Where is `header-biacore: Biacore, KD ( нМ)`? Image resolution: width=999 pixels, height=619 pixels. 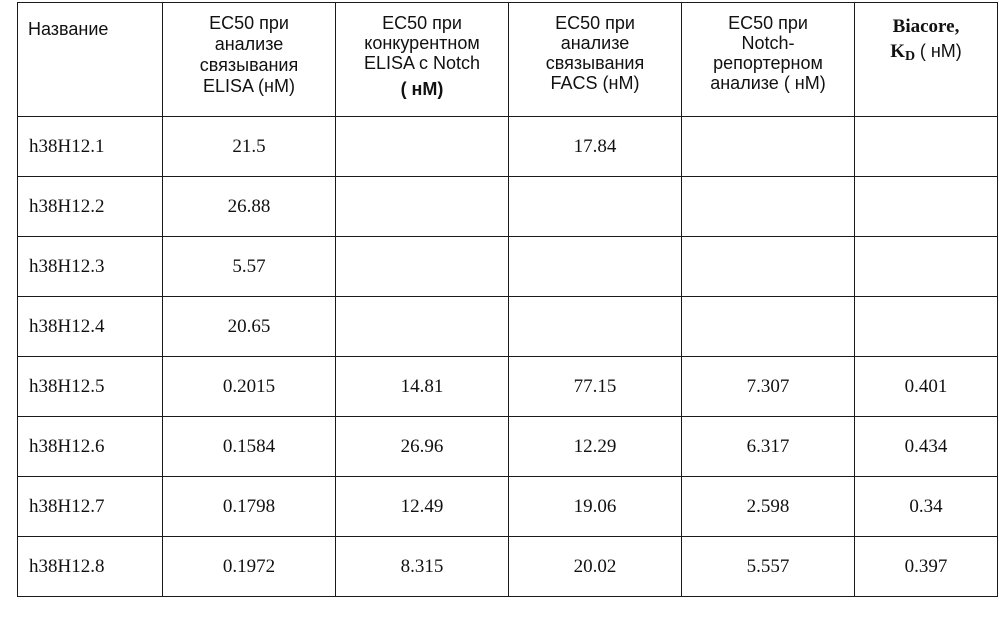
header-biacore: Biacore, KD ( нМ) is located at coordinates (926, 60).